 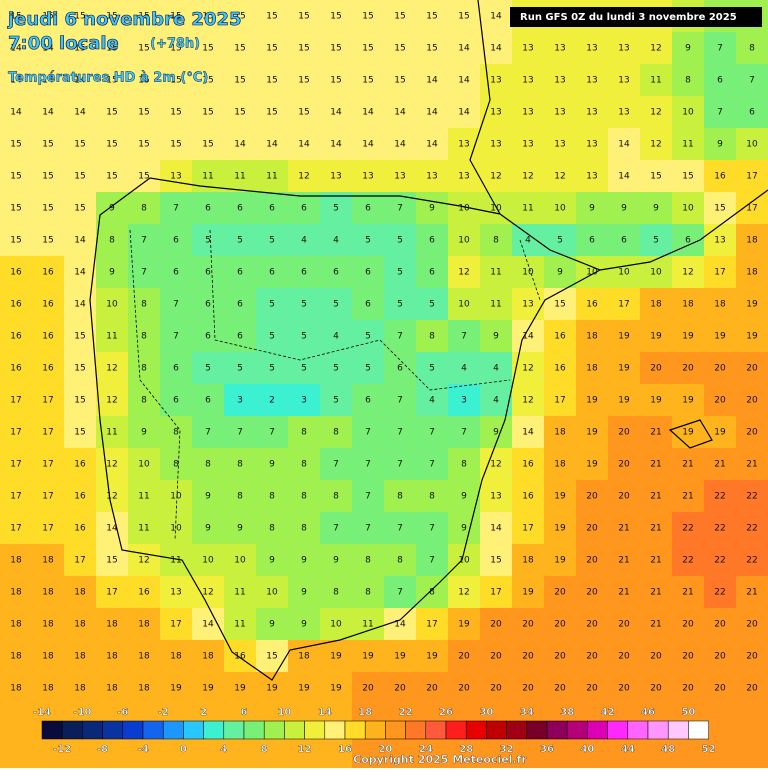 I want to click on temperature: 12, so click(x=527, y=401).